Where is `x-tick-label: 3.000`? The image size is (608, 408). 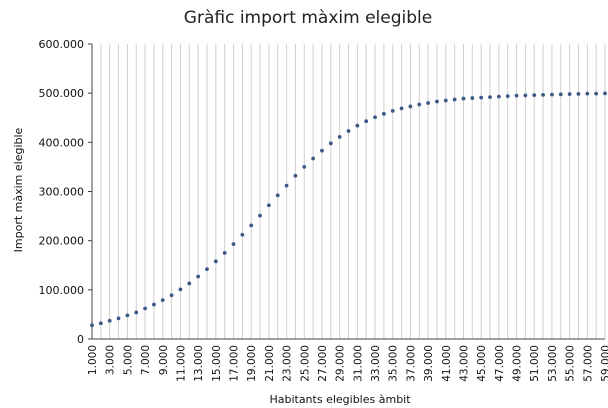 x-tick-label: 3.000 is located at coordinates (111, 360).